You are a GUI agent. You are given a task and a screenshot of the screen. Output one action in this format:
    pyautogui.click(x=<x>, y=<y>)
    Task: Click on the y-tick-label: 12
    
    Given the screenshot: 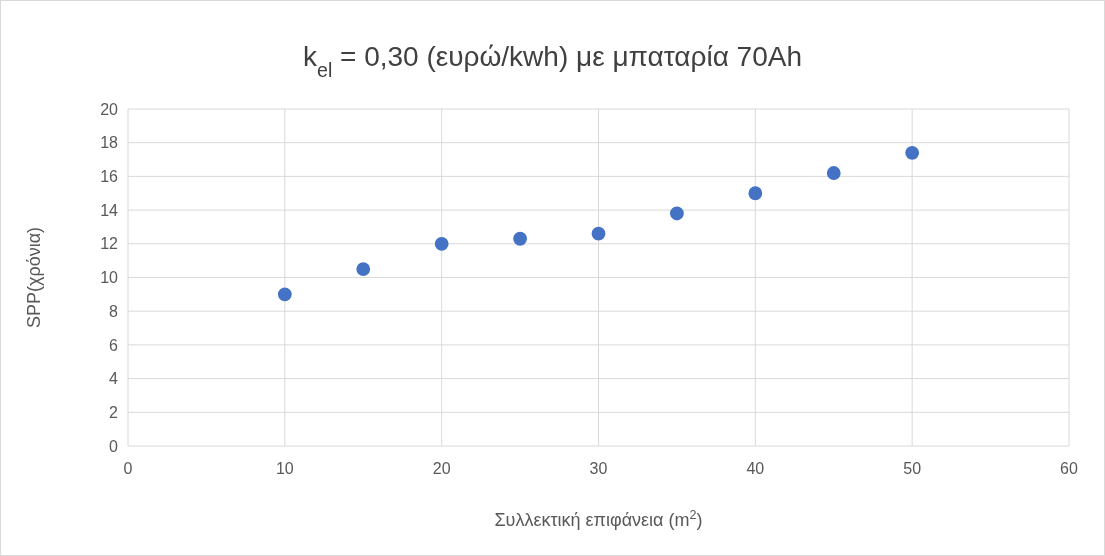 What is the action you would take?
    pyautogui.click(x=109, y=244)
    